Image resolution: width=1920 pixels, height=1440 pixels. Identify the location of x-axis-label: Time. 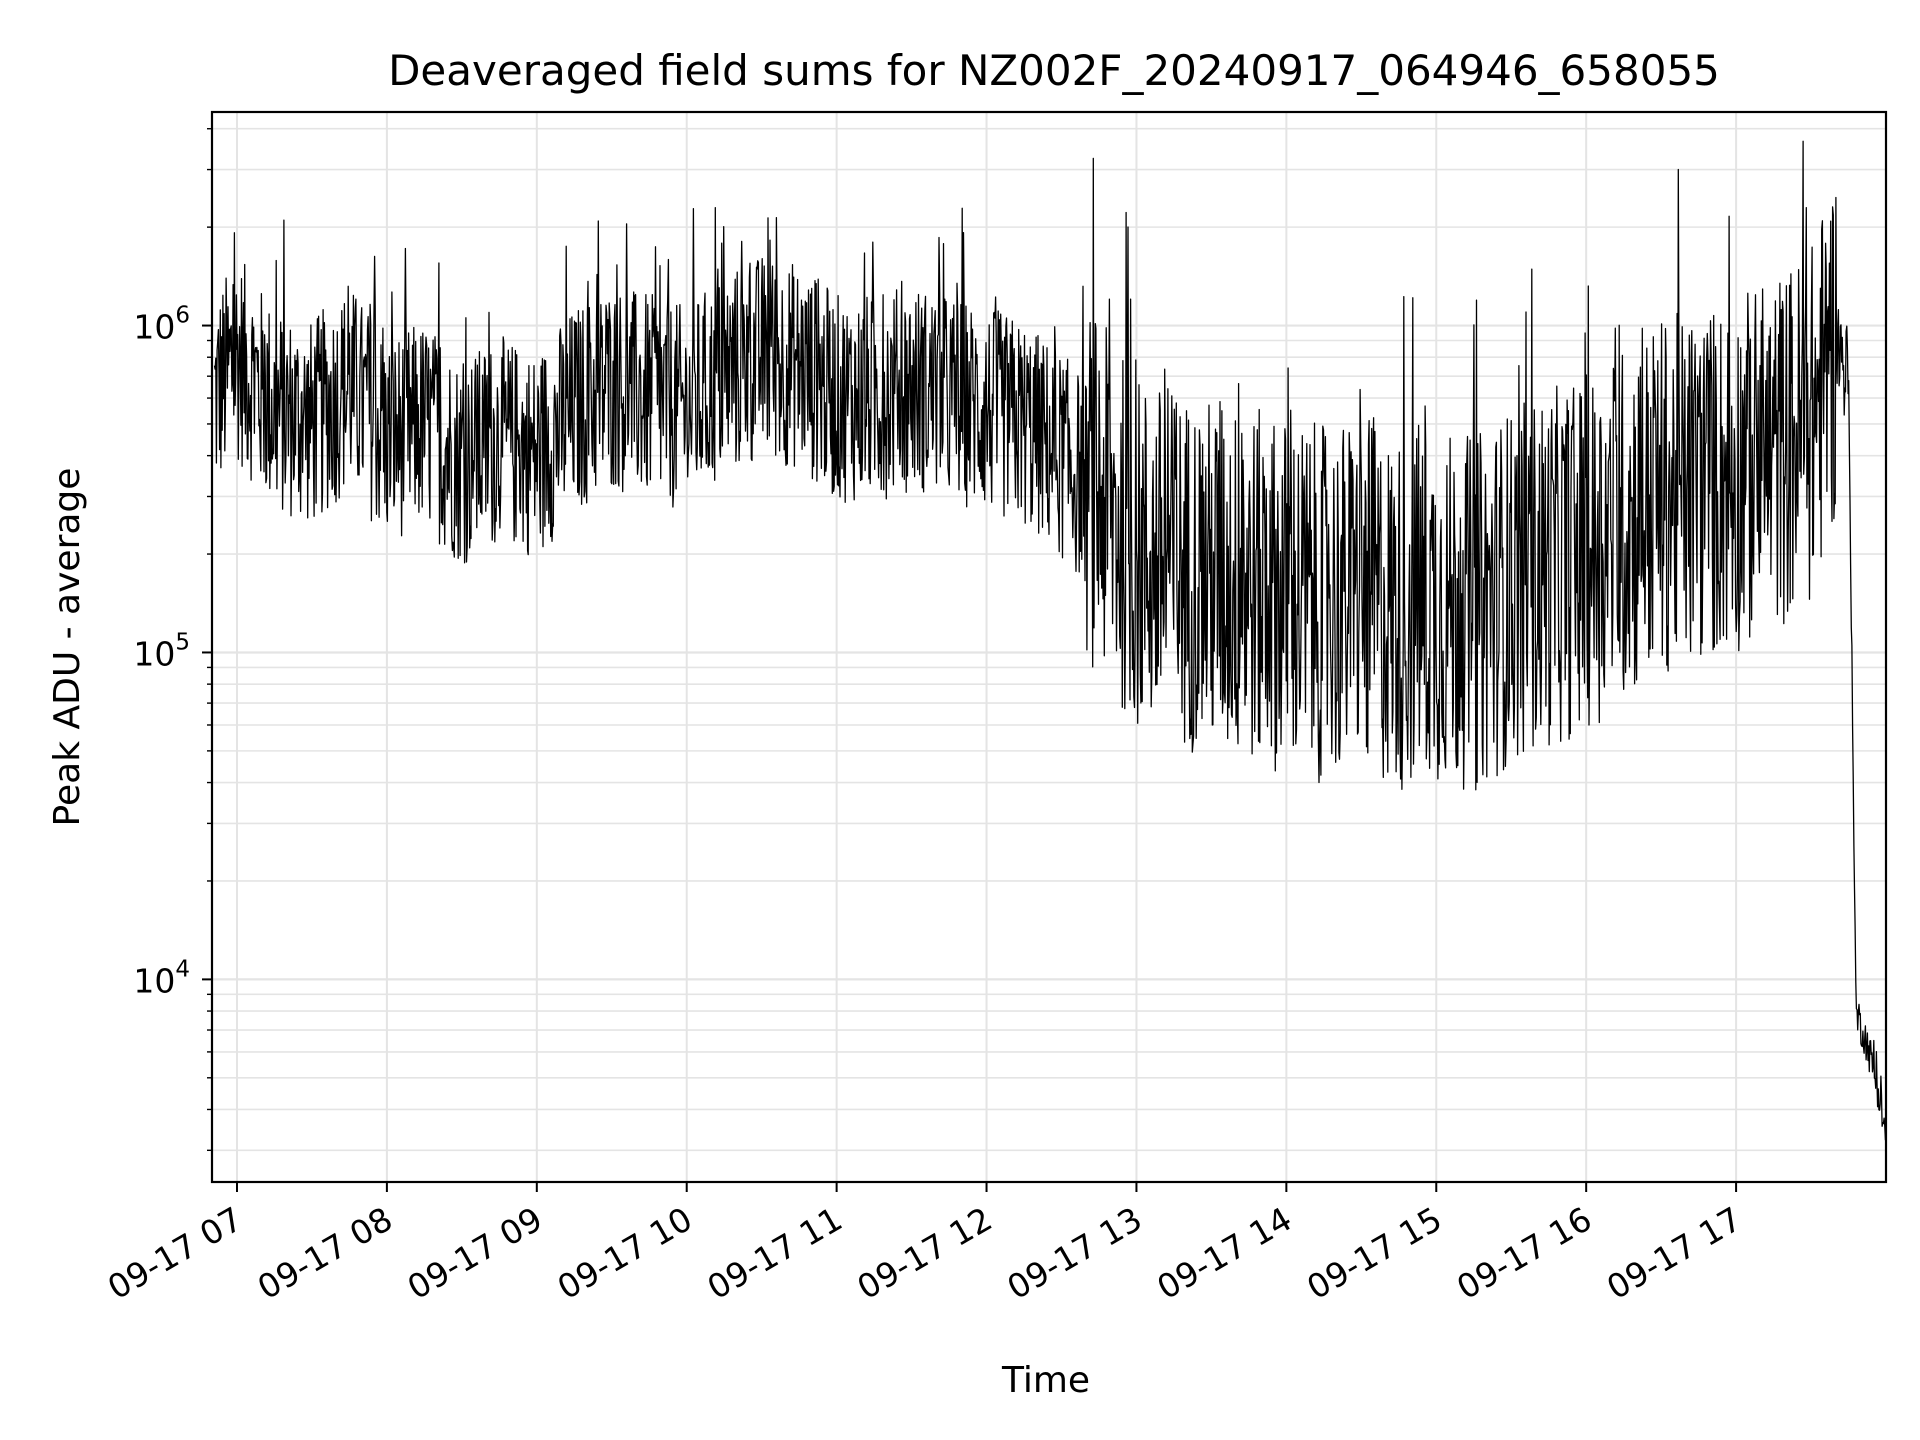
(1045, 1380).